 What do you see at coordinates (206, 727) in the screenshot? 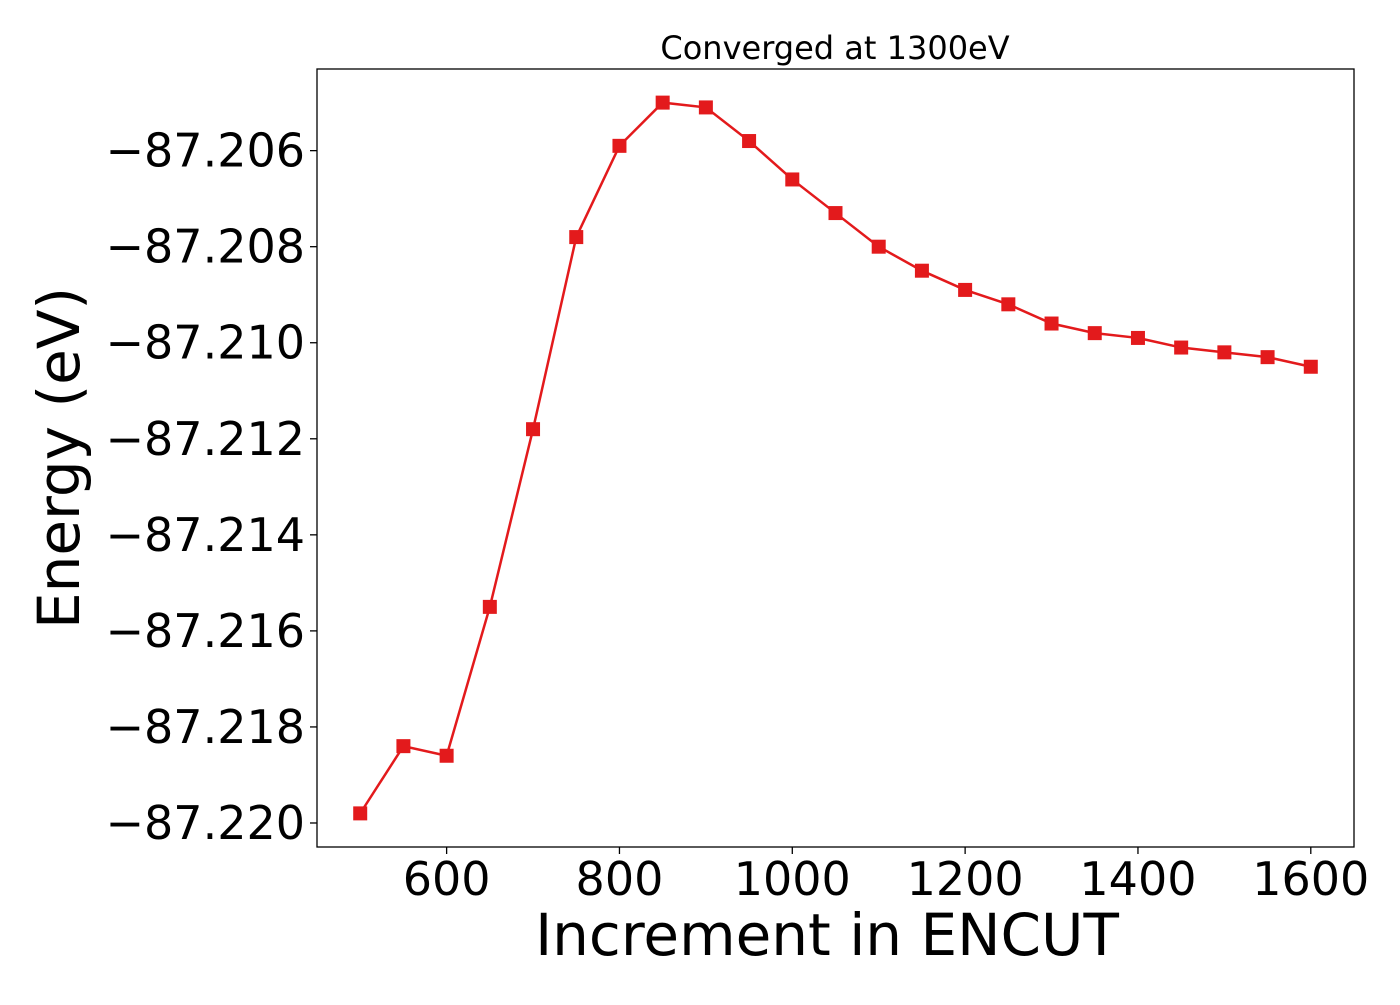
I see `y-tick-label: −87.218` at bounding box center [206, 727].